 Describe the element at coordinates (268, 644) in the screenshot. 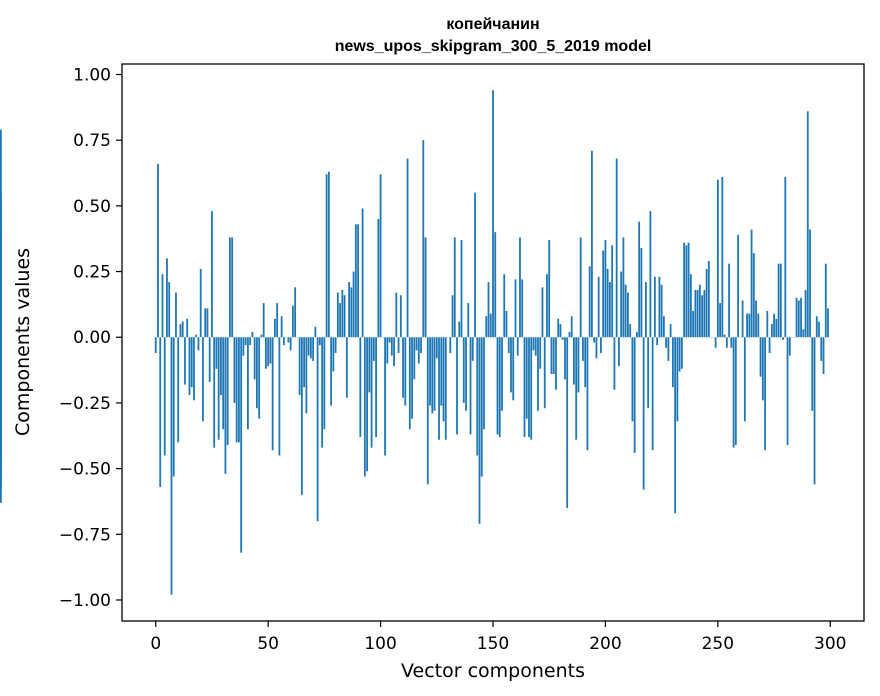

I see `x-tick-label: 50` at that location.